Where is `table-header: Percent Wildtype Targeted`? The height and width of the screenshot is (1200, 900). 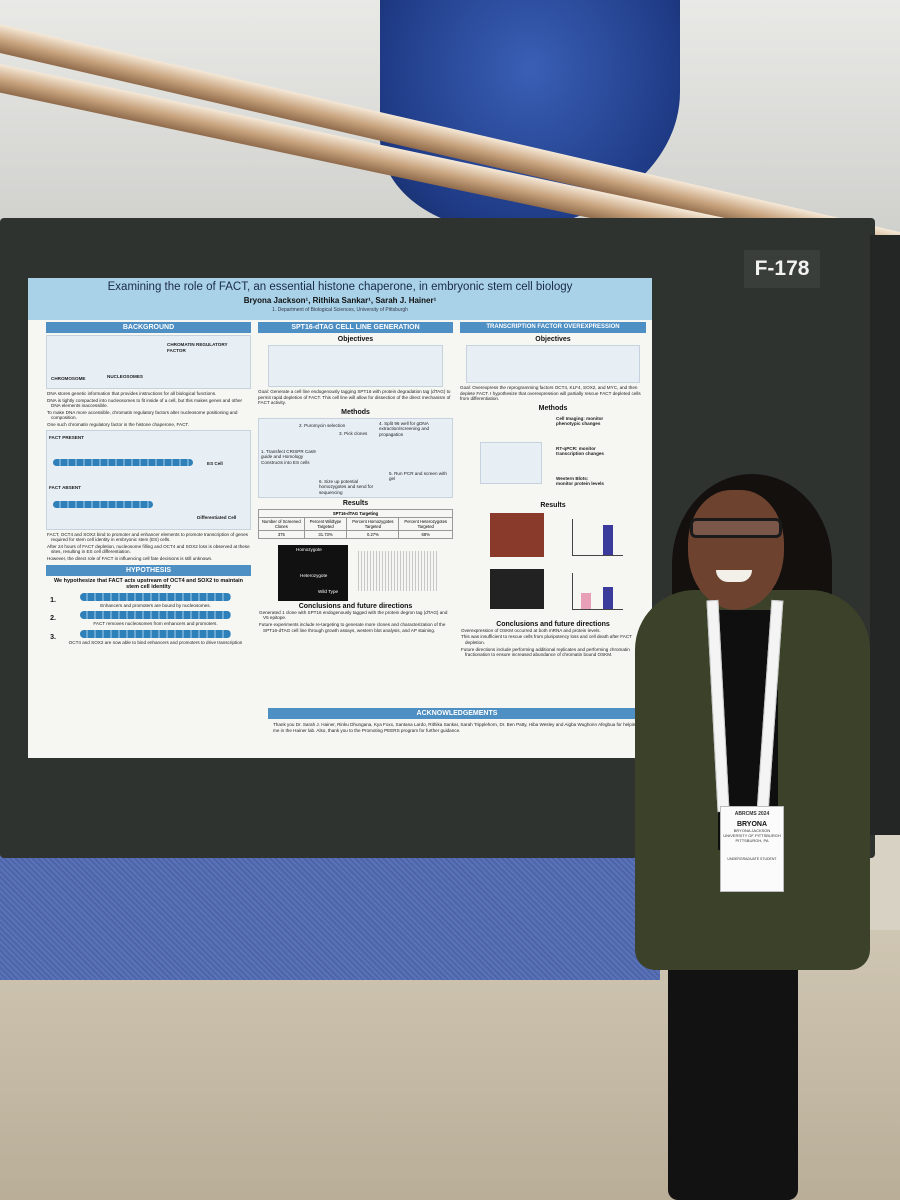
table-header: Percent Wildtype Targeted is located at coordinates (325, 523).